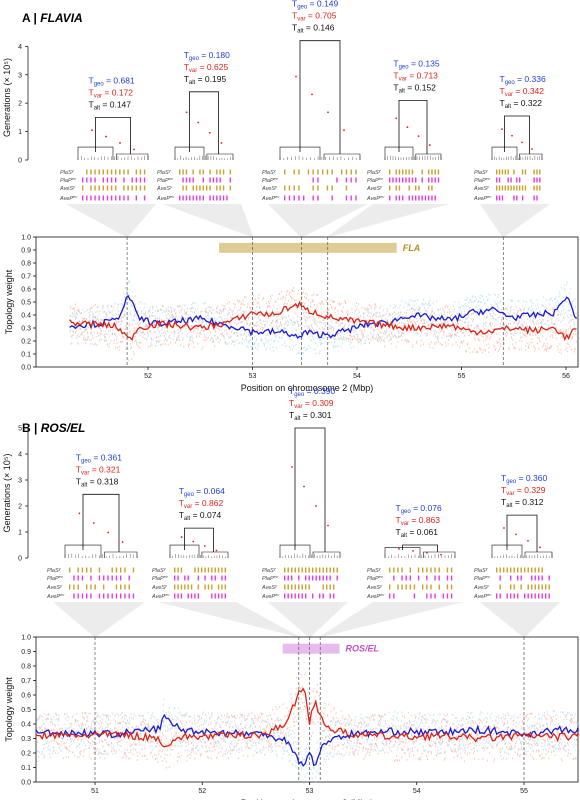  What do you see at coordinates (526, 103) in the screenshot?
I see `stat-value: = 0.322` at bounding box center [526, 103].